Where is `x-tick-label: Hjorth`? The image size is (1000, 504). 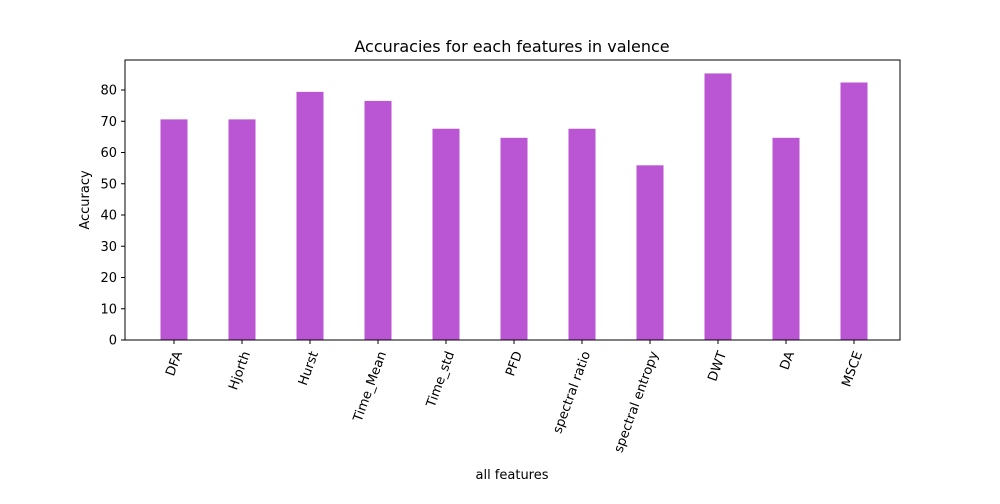 x-tick-label: Hjorth is located at coordinates (240, 370).